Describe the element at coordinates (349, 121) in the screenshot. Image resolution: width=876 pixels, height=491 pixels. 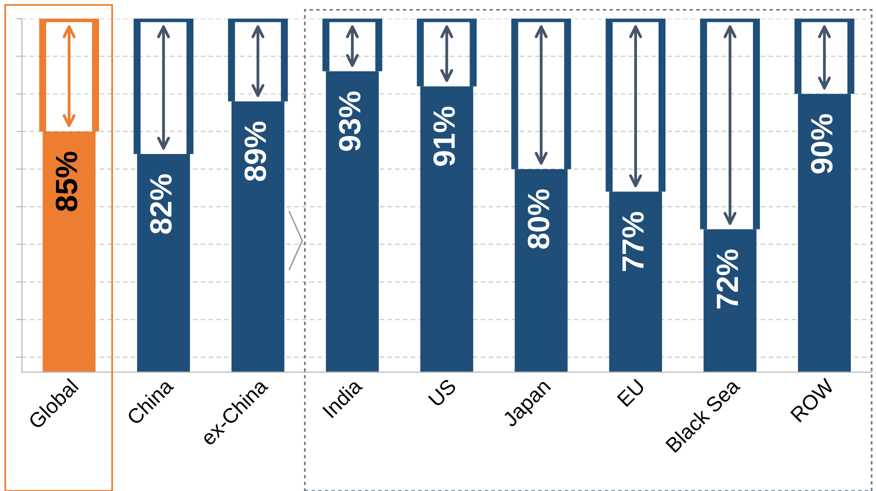
I see `data-label: 93%` at that location.